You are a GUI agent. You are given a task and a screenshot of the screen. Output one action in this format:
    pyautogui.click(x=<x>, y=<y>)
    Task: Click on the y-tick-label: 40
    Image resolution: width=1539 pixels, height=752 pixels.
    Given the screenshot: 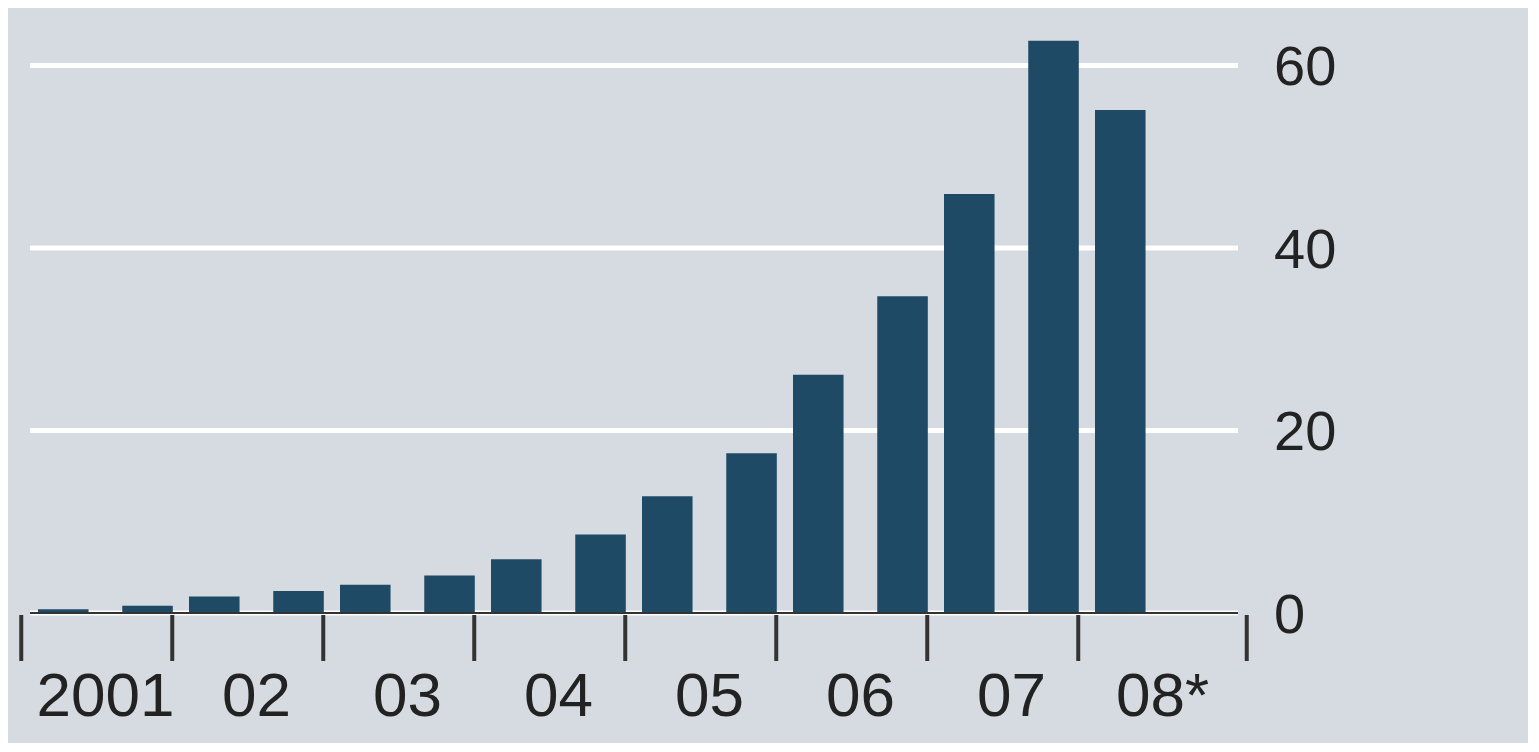 What is the action you would take?
    pyautogui.click(x=1305, y=248)
    